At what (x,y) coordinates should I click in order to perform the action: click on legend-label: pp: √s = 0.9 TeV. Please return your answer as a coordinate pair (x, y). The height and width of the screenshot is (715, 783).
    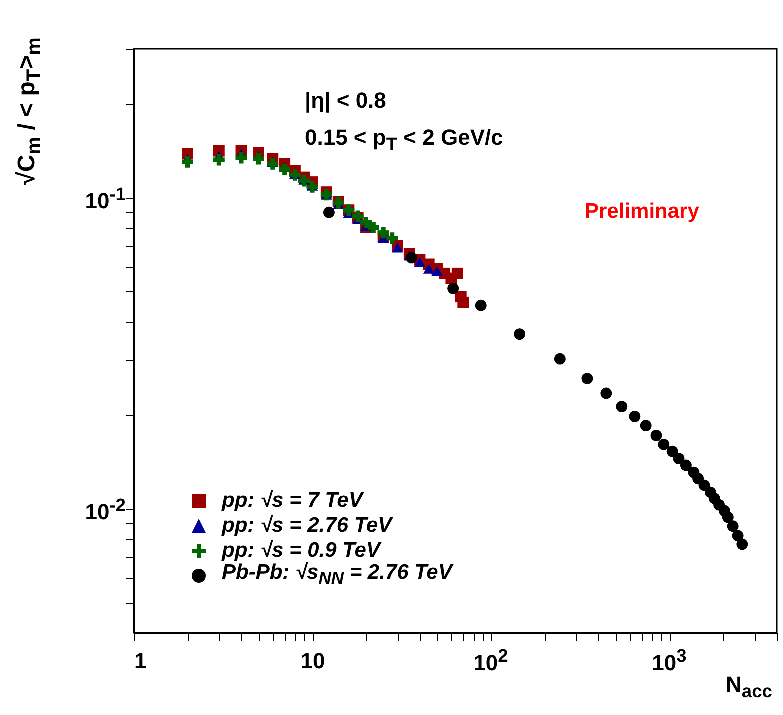
    Looking at the image, I should click on (301, 550).